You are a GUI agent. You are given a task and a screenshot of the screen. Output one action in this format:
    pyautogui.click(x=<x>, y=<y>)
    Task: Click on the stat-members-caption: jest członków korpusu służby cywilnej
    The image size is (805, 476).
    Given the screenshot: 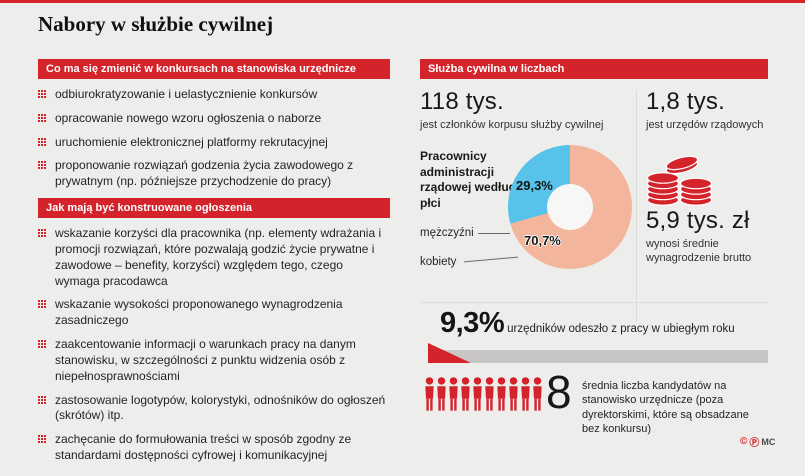 What is the action you would take?
    pyautogui.click(x=512, y=125)
    